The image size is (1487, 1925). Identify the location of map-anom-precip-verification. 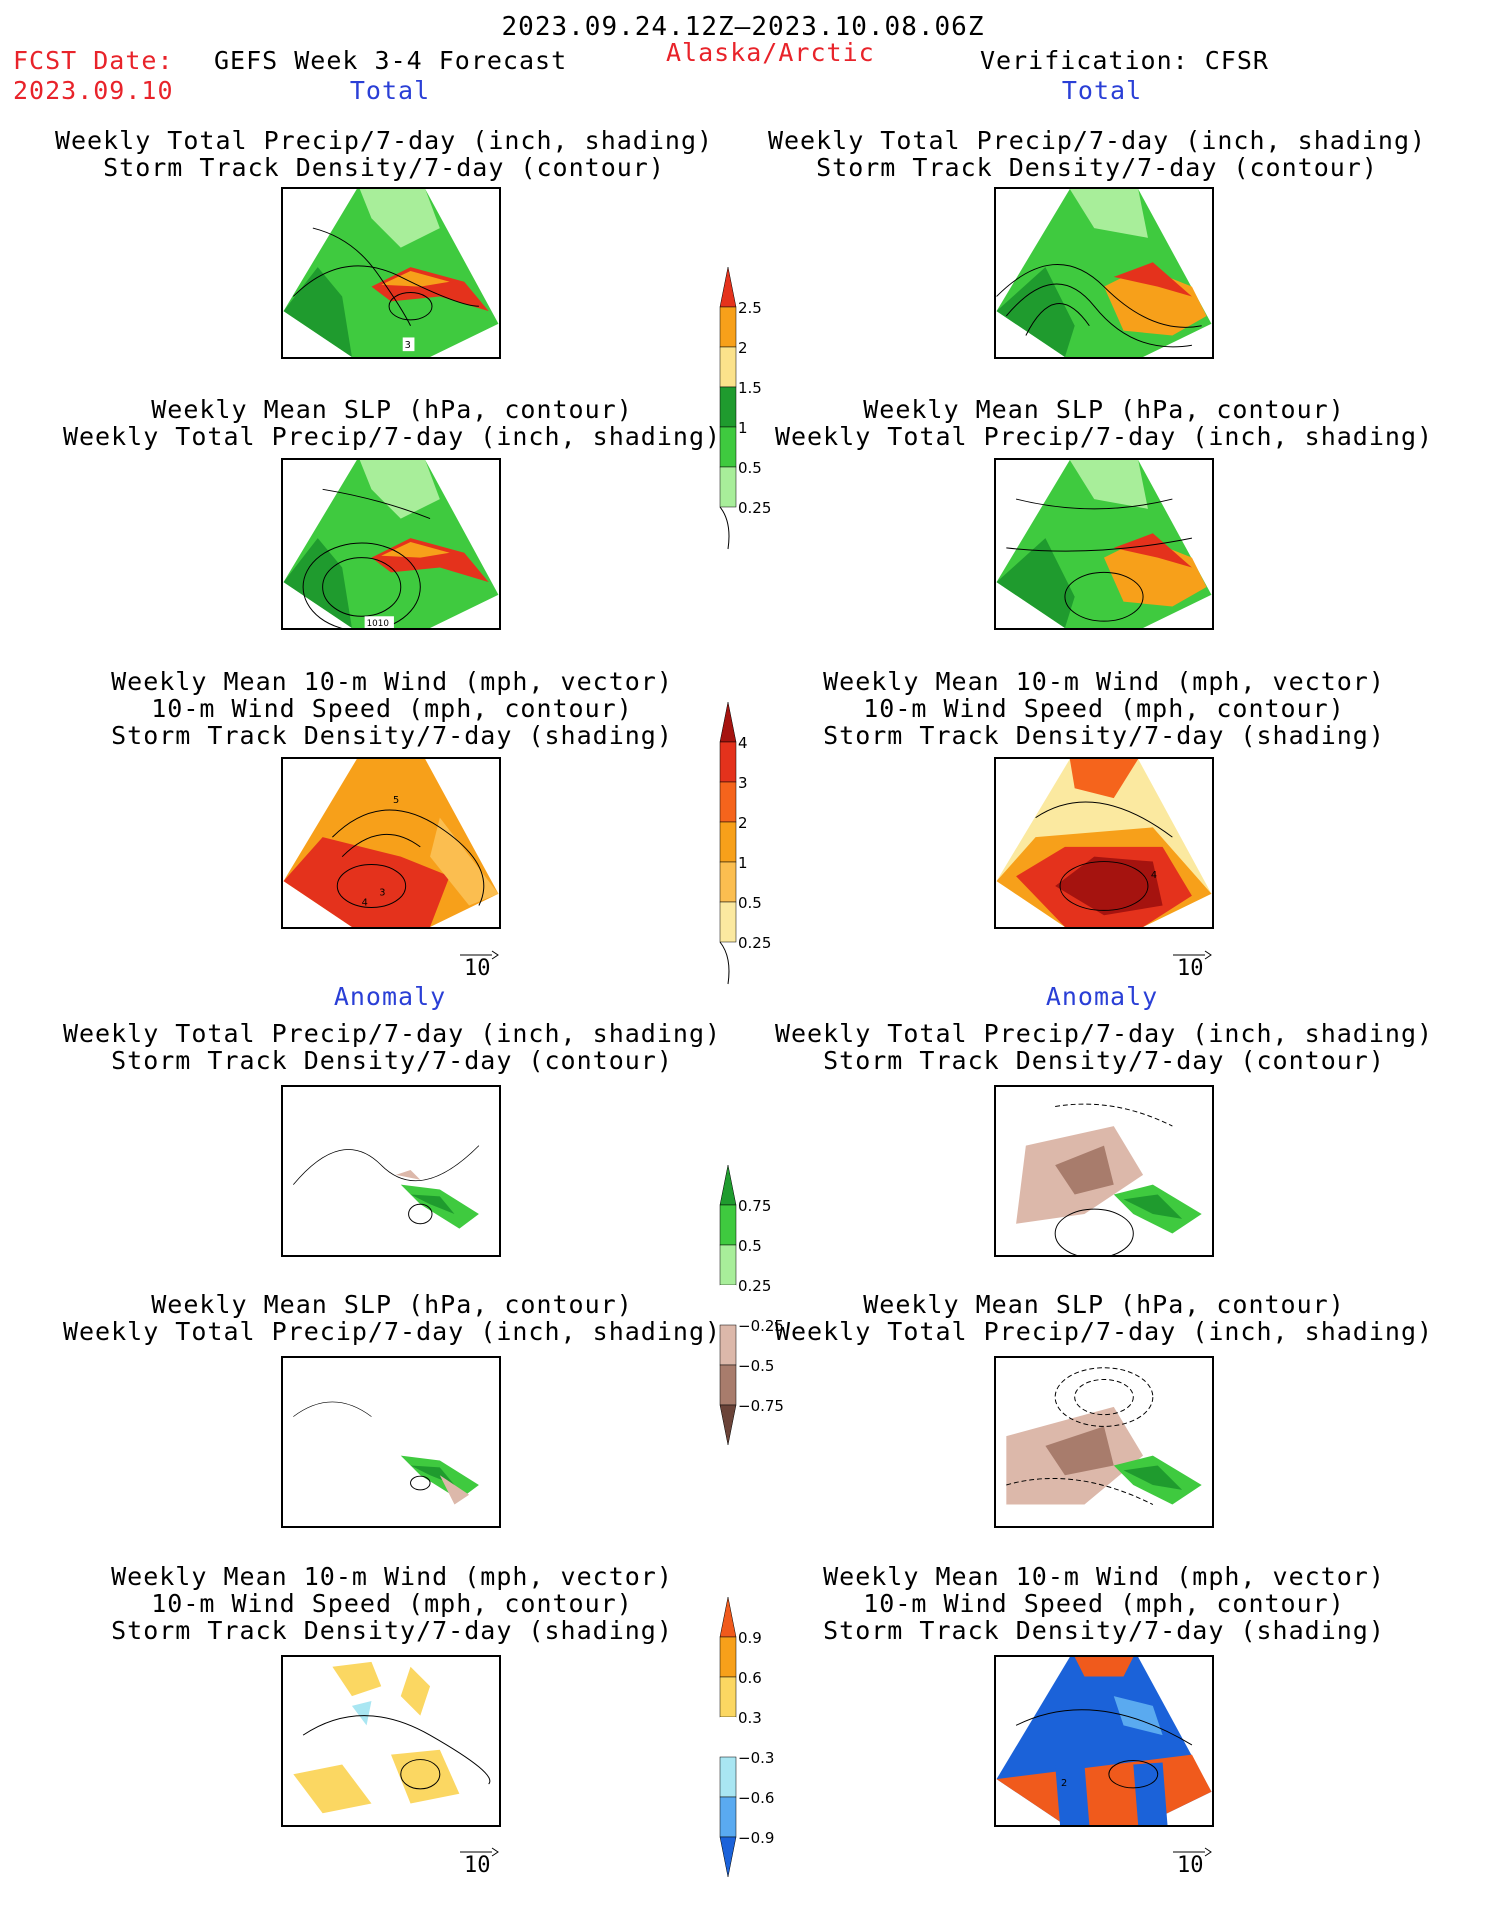
(1104, 1171).